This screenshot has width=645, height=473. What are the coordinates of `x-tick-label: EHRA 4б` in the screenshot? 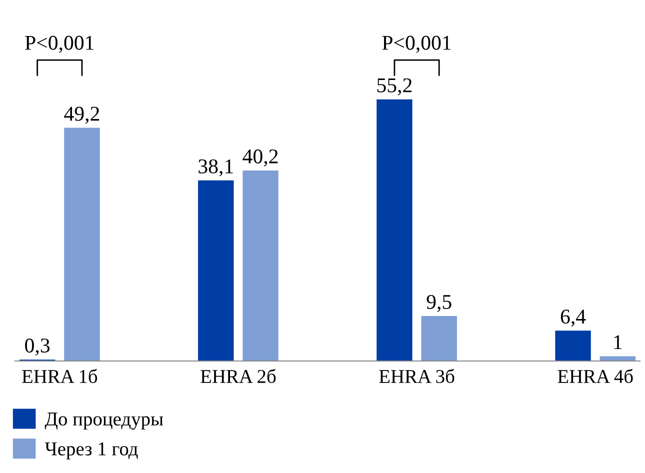 It's located at (595, 376).